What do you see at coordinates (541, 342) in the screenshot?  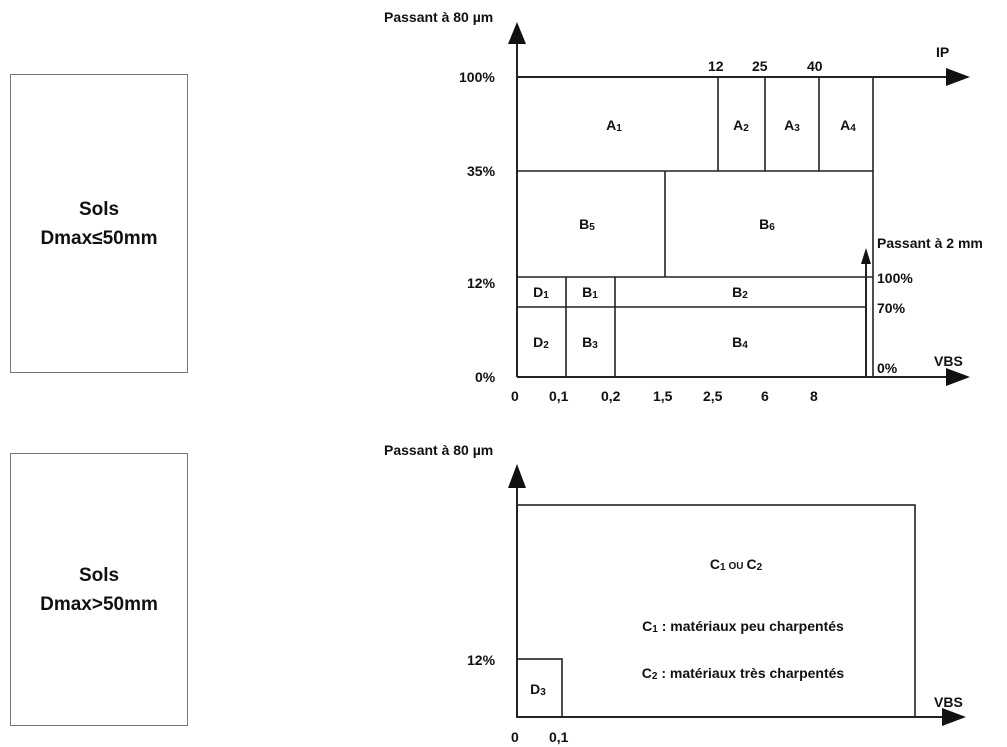 I see `class-d2: D2` at bounding box center [541, 342].